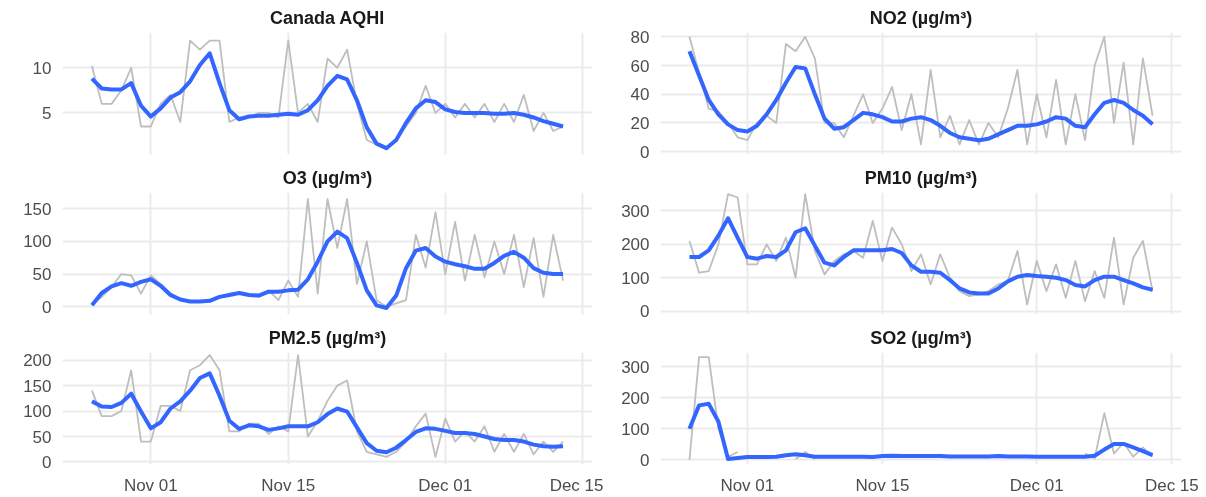 The width and height of the screenshot is (1206, 497). What do you see at coordinates (47, 113) in the screenshot?
I see `y-tick-label: 5` at bounding box center [47, 113].